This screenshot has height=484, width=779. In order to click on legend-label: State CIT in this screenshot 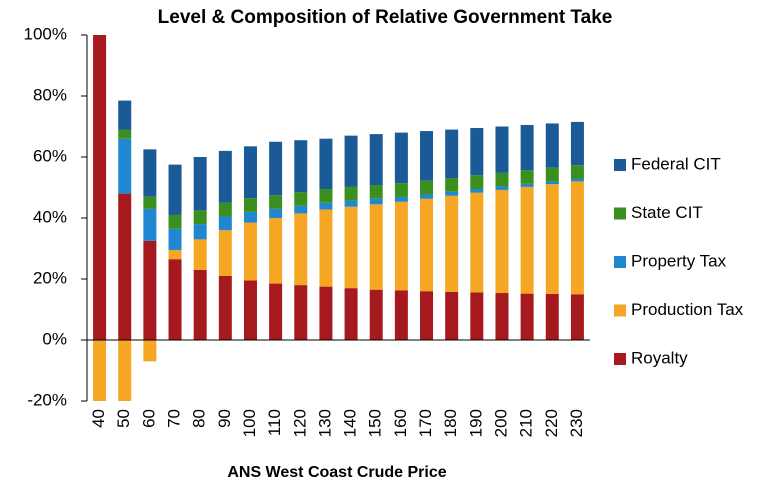, I will do `click(667, 212)`.